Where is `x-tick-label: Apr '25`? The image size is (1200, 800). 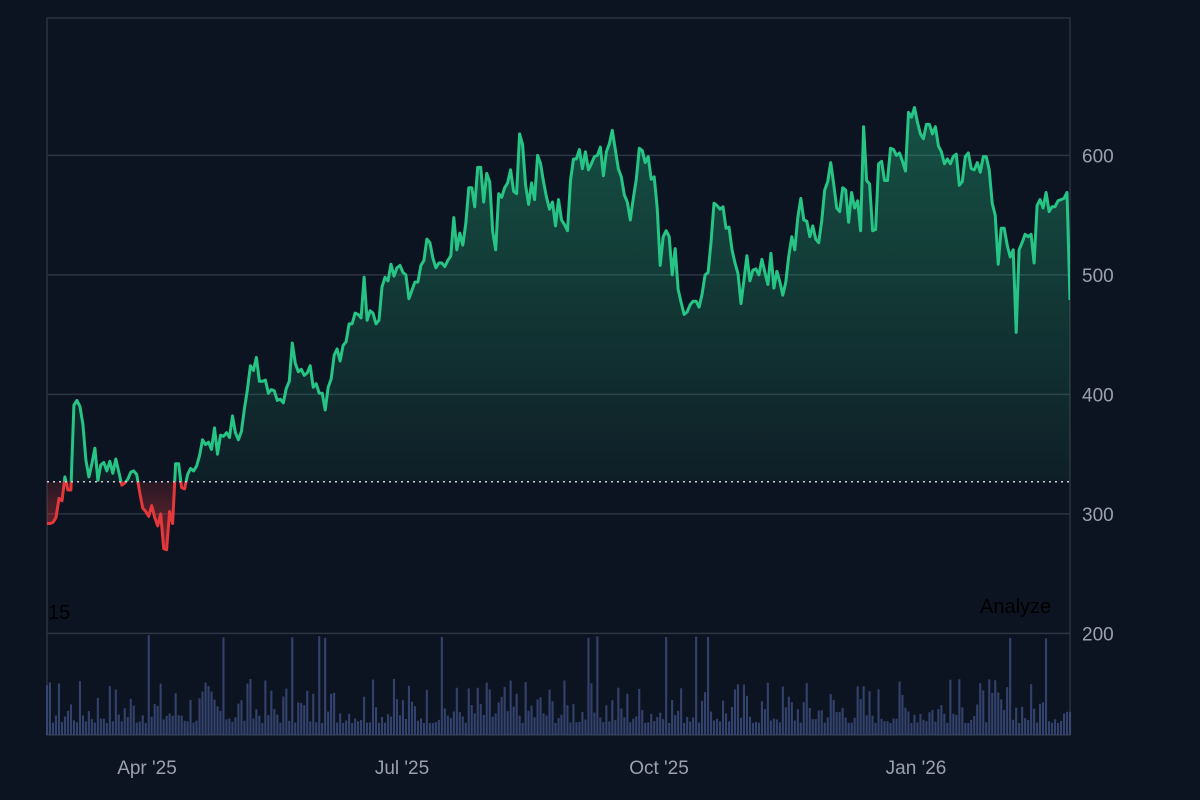
x-tick-label: Apr '25 is located at coordinates (147, 768).